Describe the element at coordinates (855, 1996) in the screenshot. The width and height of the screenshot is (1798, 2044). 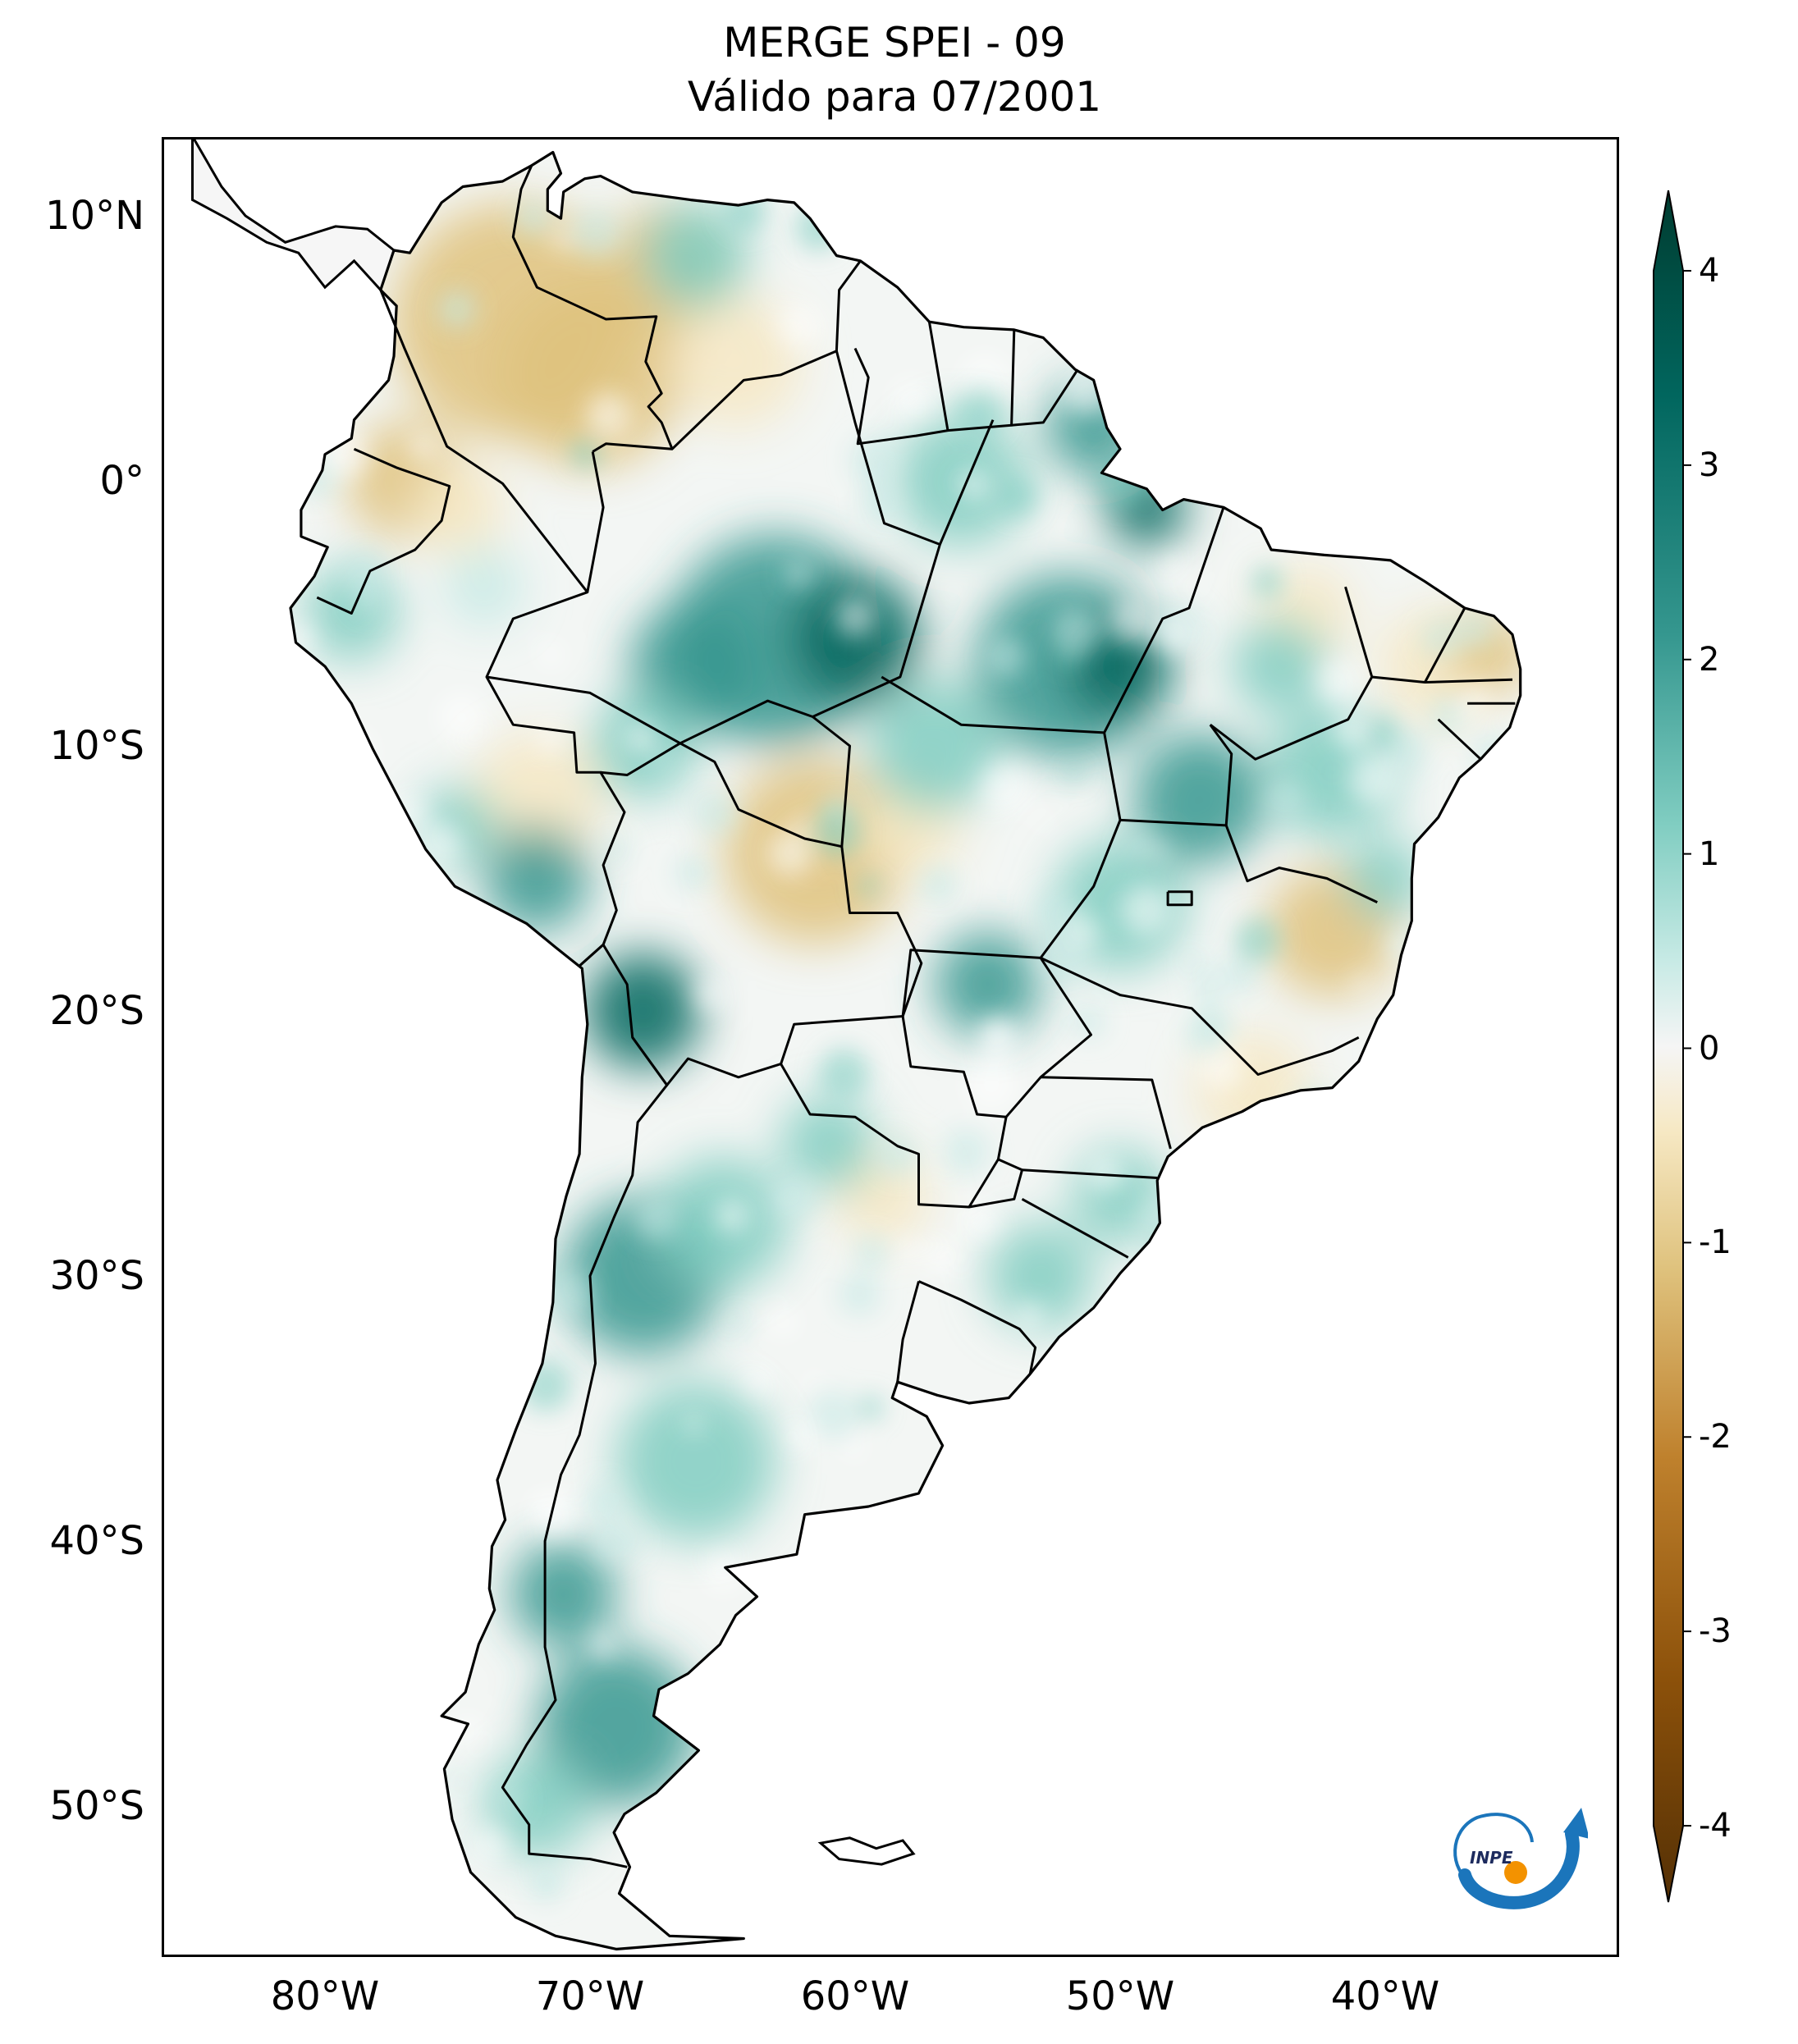
I see `lon-tick-label: 60°W` at that location.